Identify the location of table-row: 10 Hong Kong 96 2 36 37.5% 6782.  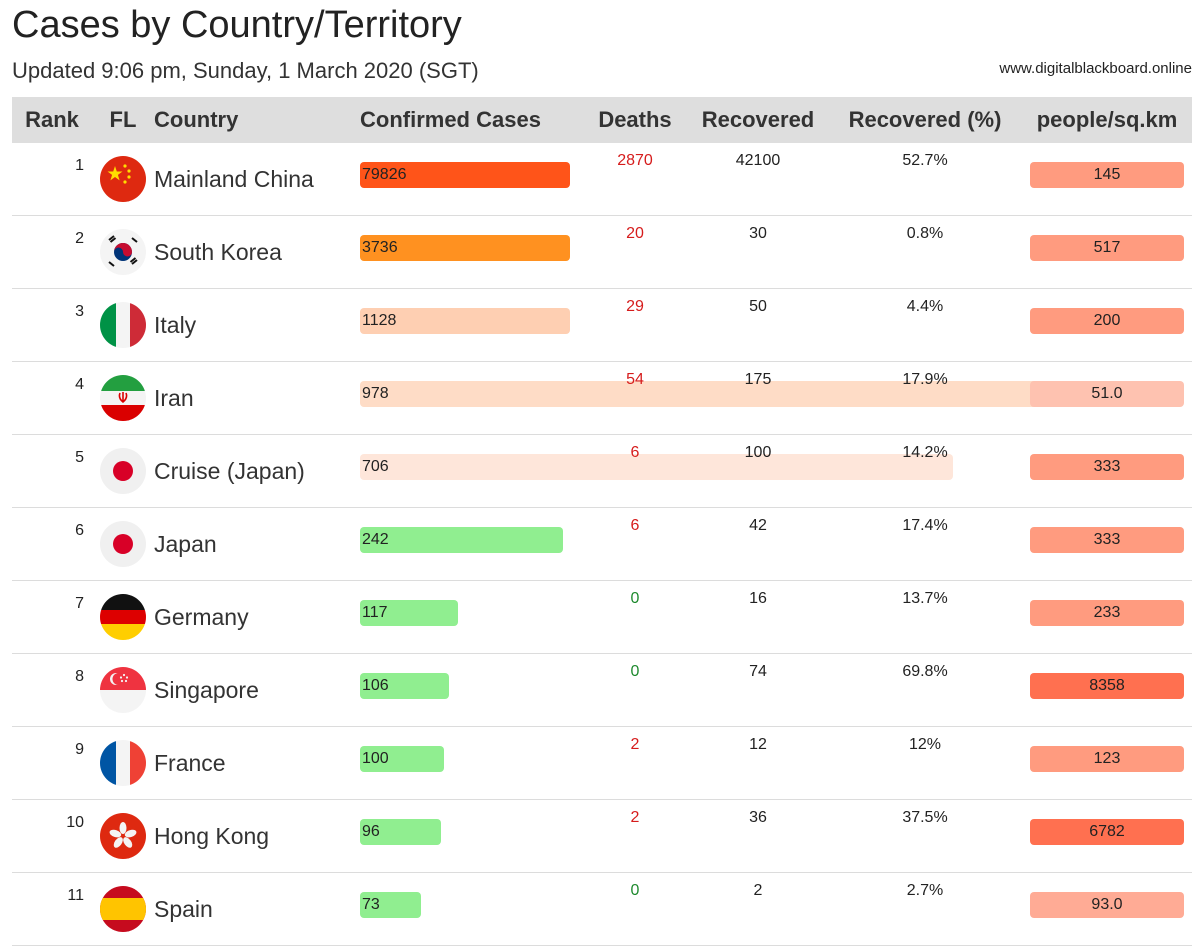
(602, 836).